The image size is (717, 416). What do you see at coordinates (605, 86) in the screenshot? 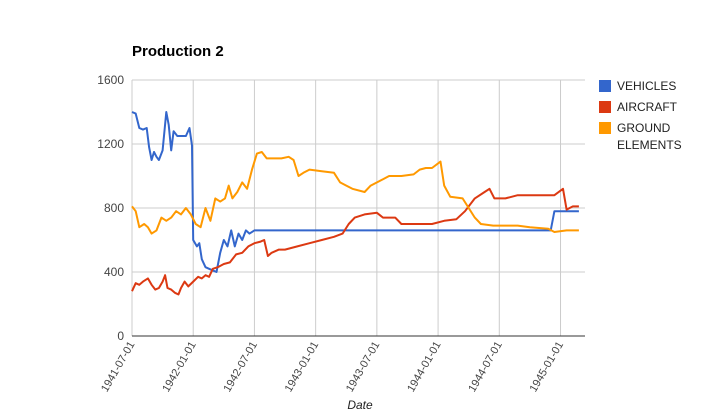
I see `legend-swatch-vehicles` at bounding box center [605, 86].